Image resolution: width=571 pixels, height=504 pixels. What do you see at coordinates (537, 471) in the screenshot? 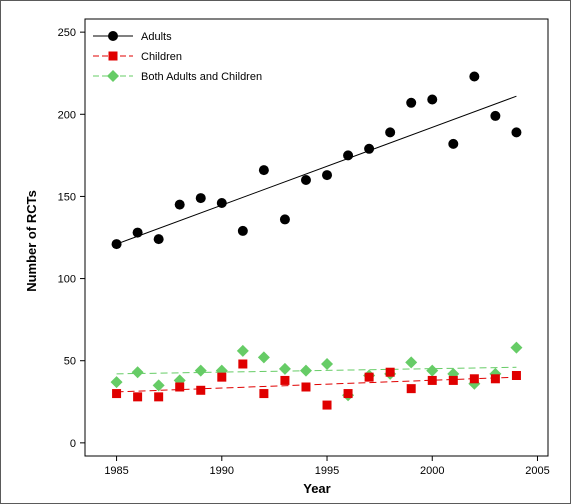
I see `x-tick-label: 2005` at bounding box center [537, 471].